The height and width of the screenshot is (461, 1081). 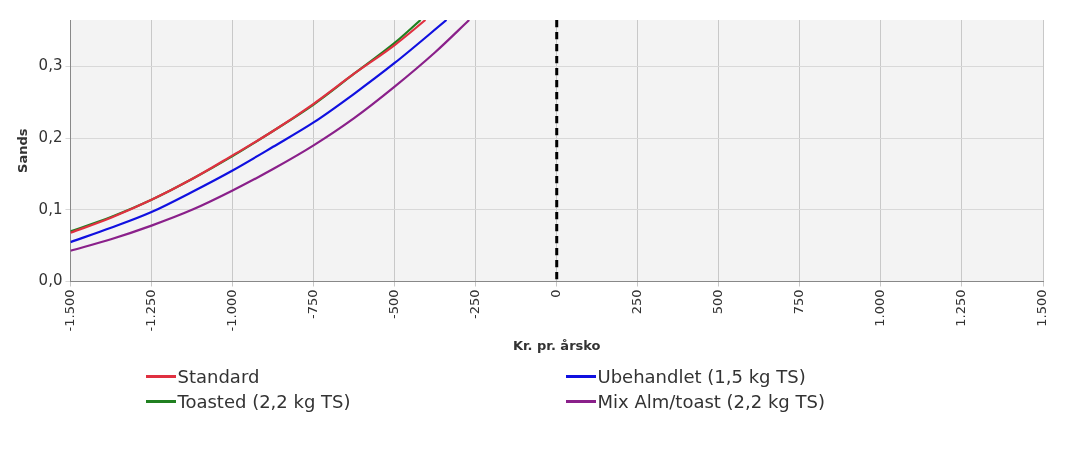 I want to click on y-axis-title: Sands, so click(x=23, y=150).